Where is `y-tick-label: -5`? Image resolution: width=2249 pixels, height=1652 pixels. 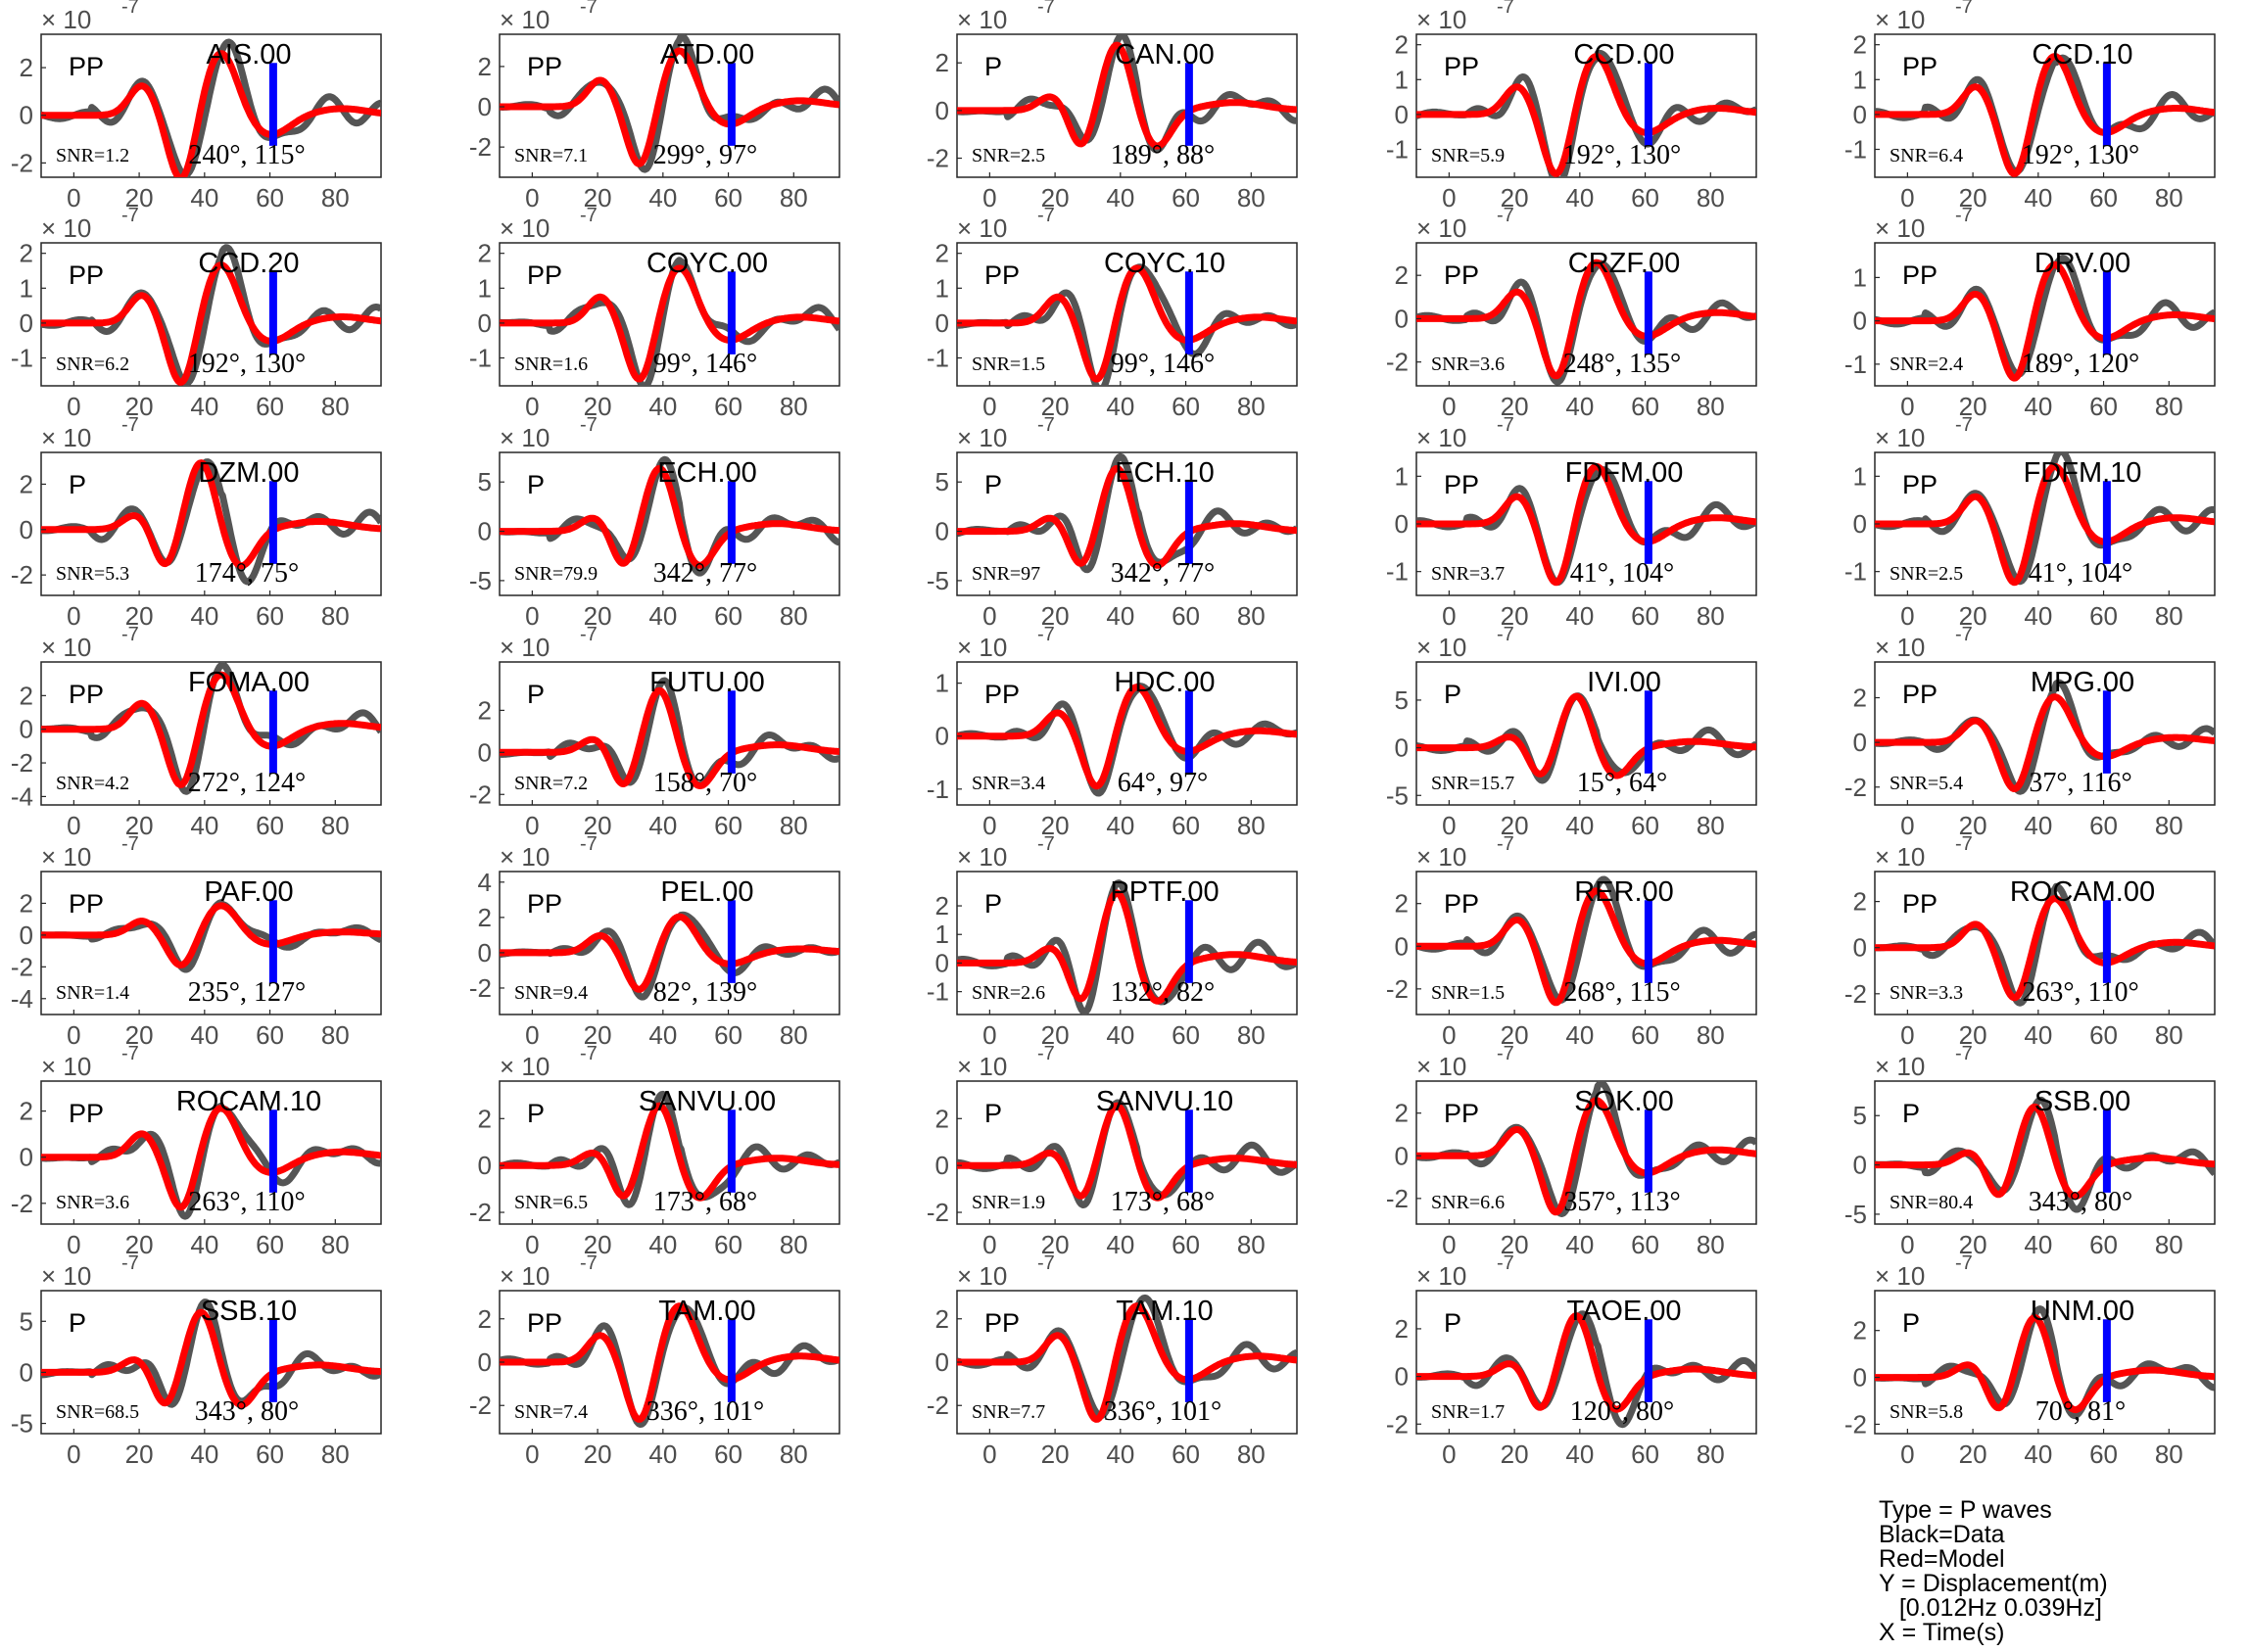 y-tick-label: -5 is located at coordinates (1855, 1214).